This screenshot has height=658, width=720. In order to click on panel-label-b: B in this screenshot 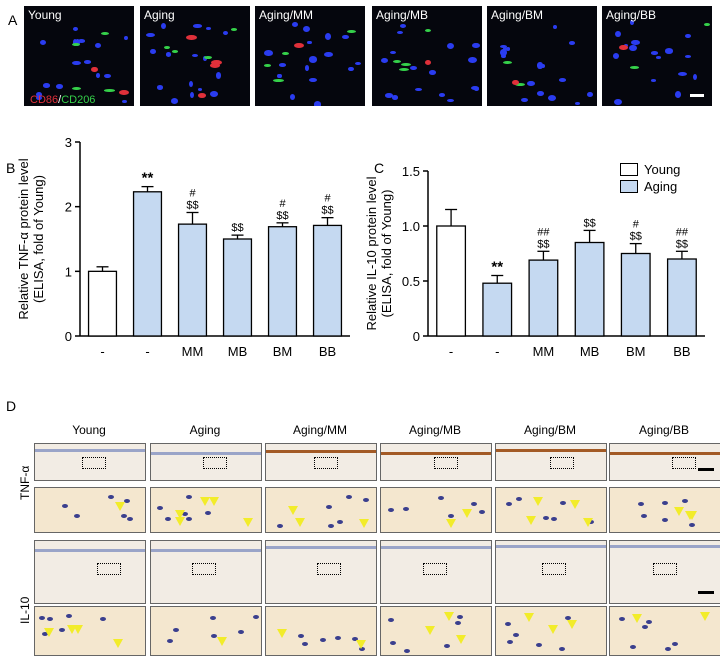, I will do `click(11, 168)`.